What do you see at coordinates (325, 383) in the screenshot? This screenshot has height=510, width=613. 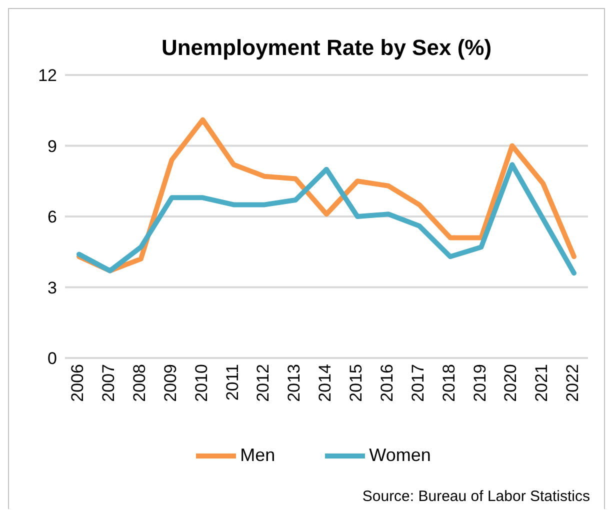 I see `x-tick-label: 2014` at bounding box center [325, 383].